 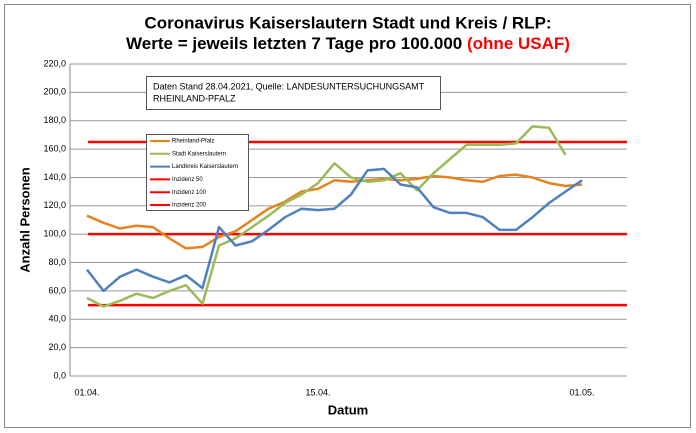 What do you see at coordinates (54, 63) in the screenshot?
I see `y-tick-label: 220,0` at bounding box center [54, 63].